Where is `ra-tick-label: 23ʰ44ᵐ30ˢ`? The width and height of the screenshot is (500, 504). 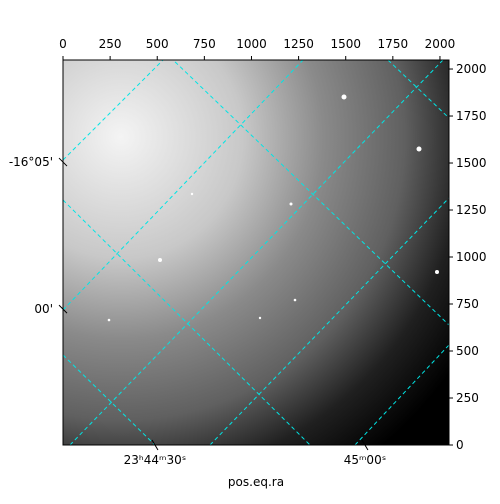
ra-tick-label: 23ʰ44ᵐ30ˢ is located at coordinates (155, 460).